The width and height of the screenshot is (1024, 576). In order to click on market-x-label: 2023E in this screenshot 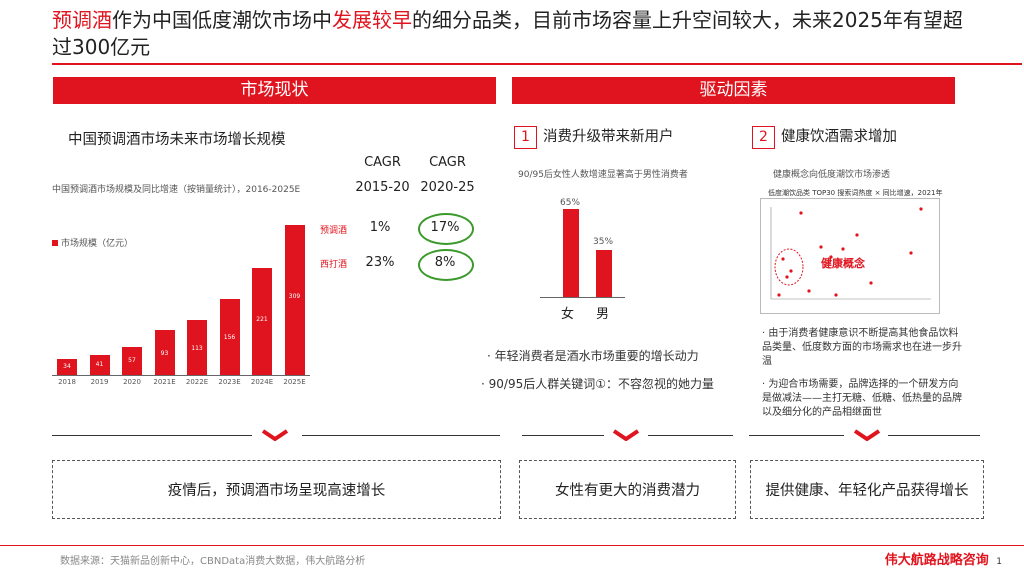, I will do `click(229, 382)`.